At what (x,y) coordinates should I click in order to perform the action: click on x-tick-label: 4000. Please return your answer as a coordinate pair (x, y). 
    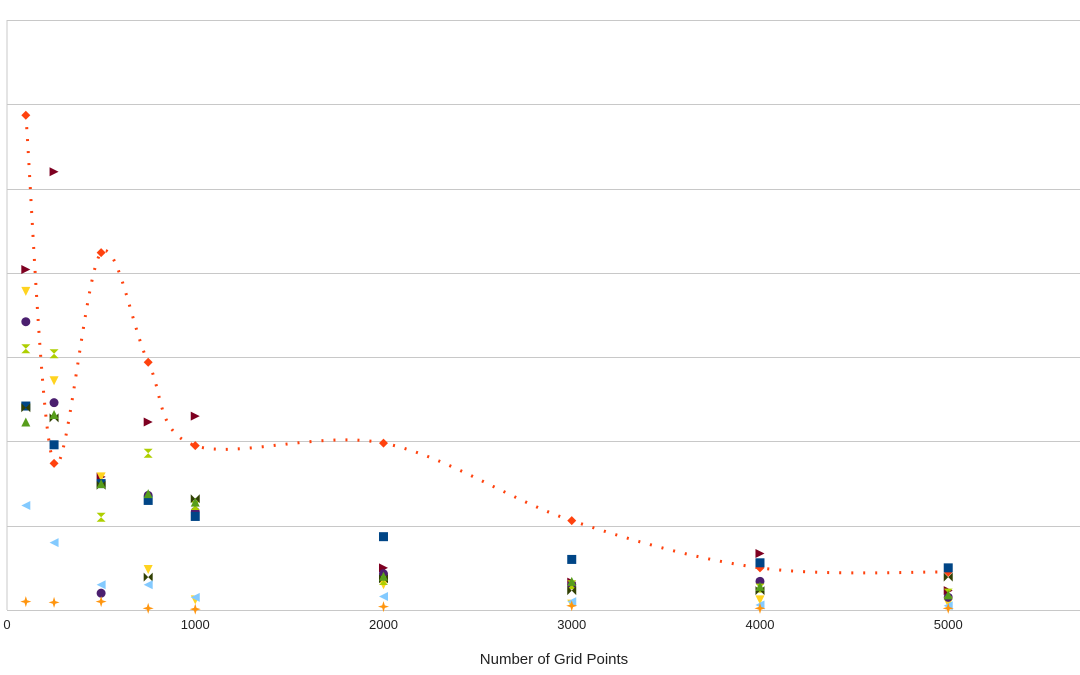
    Looking at the image, I should click on (760, 624).